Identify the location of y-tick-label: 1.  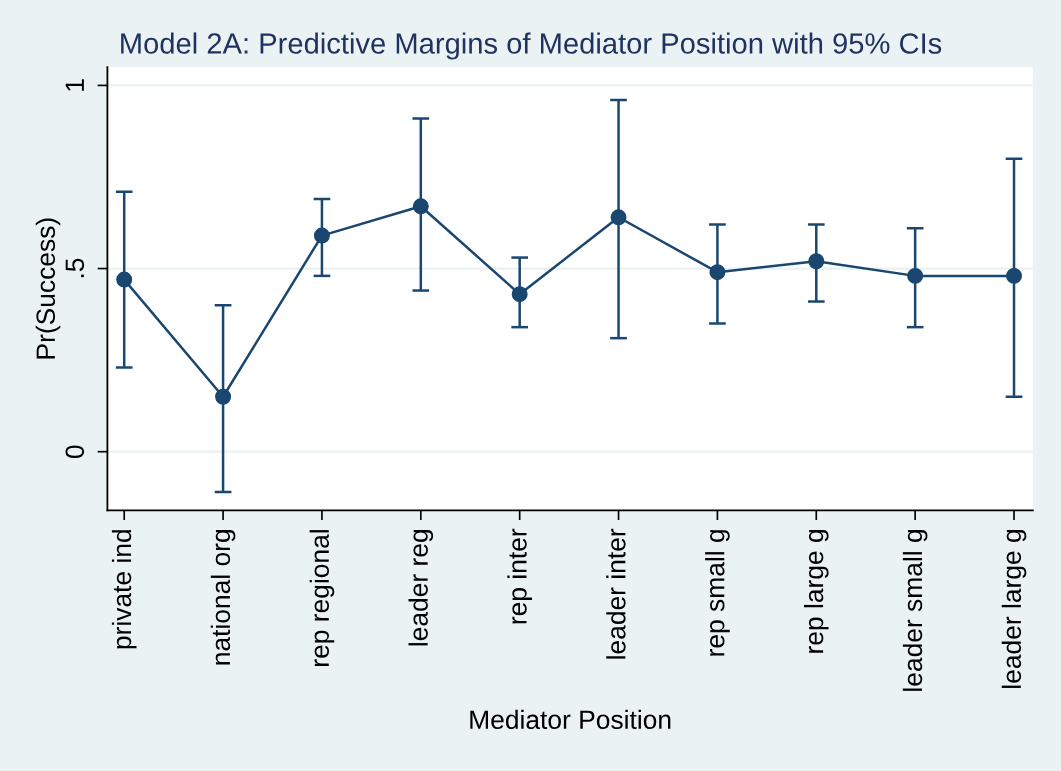
(74, 85).